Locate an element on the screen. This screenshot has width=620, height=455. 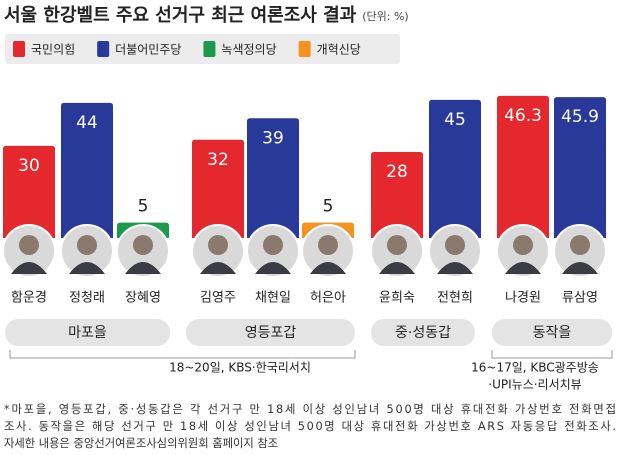
value-label: 44 is located at coordinates (87, 123).